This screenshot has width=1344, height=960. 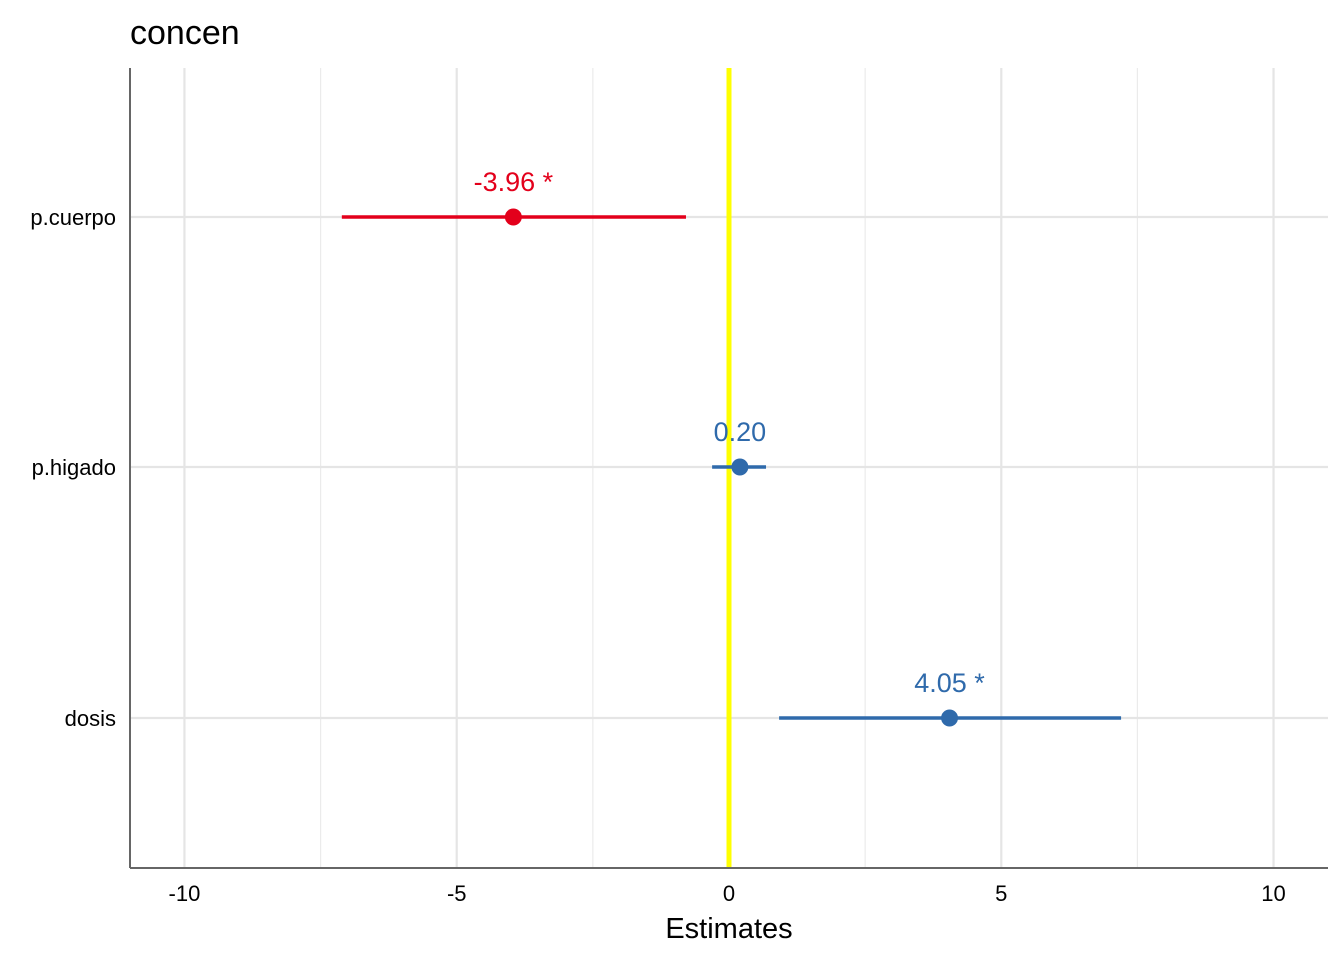 I want to click on x-axis-label: Estimates, so click(x=728, y=929).